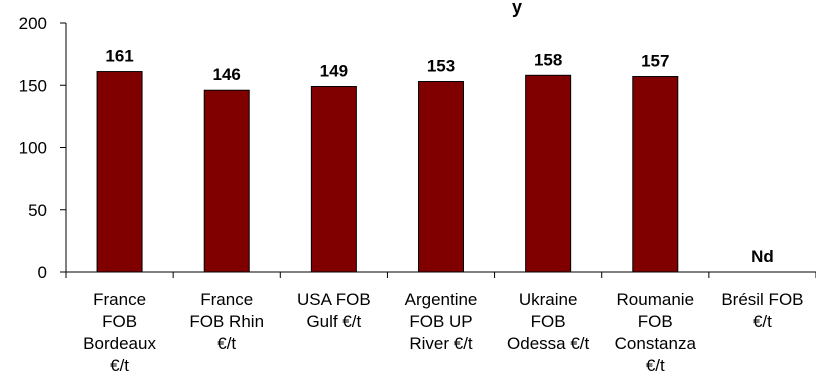  What do you see at coordinates (517, 8) in the screenshot?
I see `chart-title-fragment: y` at bounding box center [517, 8].